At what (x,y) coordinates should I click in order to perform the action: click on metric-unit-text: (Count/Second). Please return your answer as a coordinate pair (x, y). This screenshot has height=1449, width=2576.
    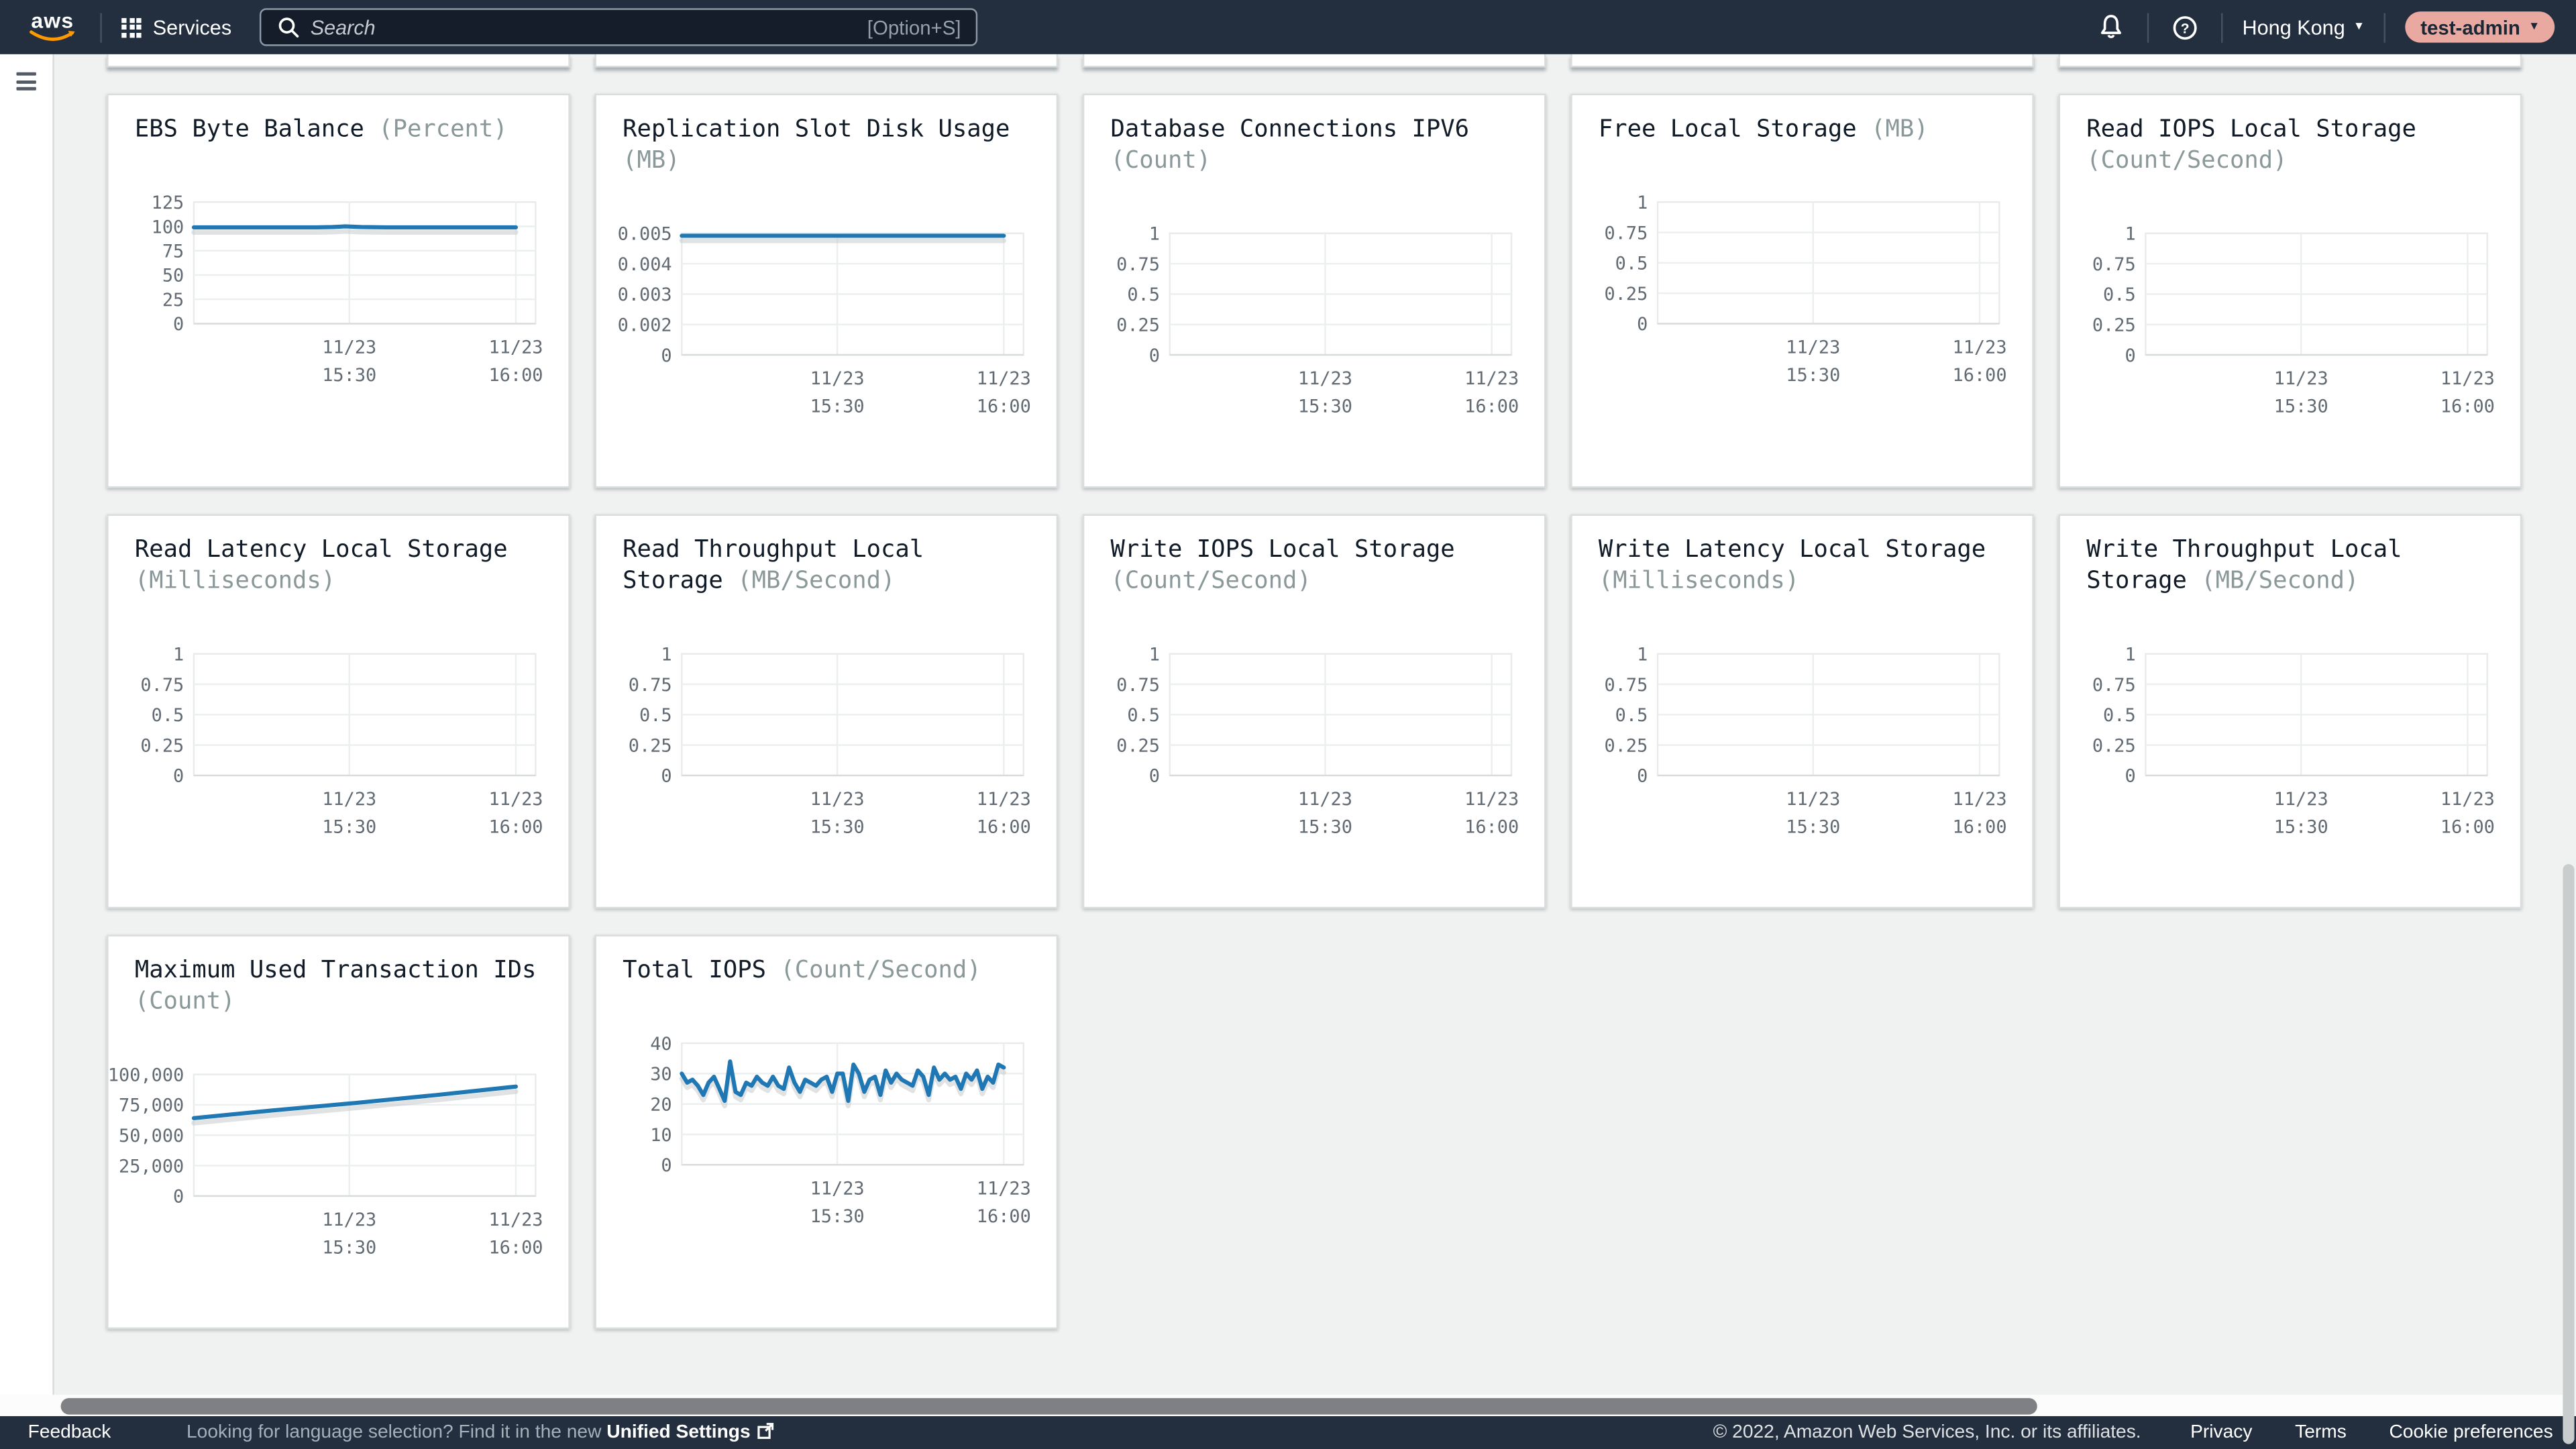
    Looking at the image, I should click on (2187, 161).